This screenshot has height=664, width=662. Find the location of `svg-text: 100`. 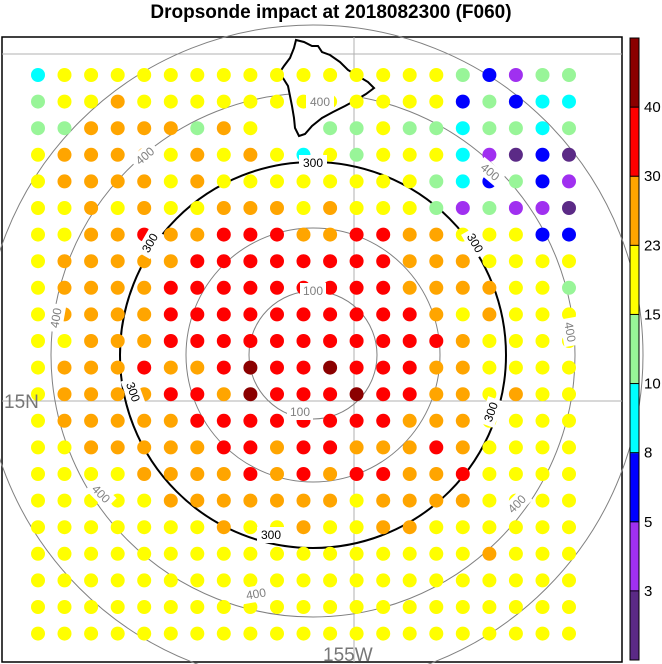

svg-text: 100 is located at coordinates (313, 291).